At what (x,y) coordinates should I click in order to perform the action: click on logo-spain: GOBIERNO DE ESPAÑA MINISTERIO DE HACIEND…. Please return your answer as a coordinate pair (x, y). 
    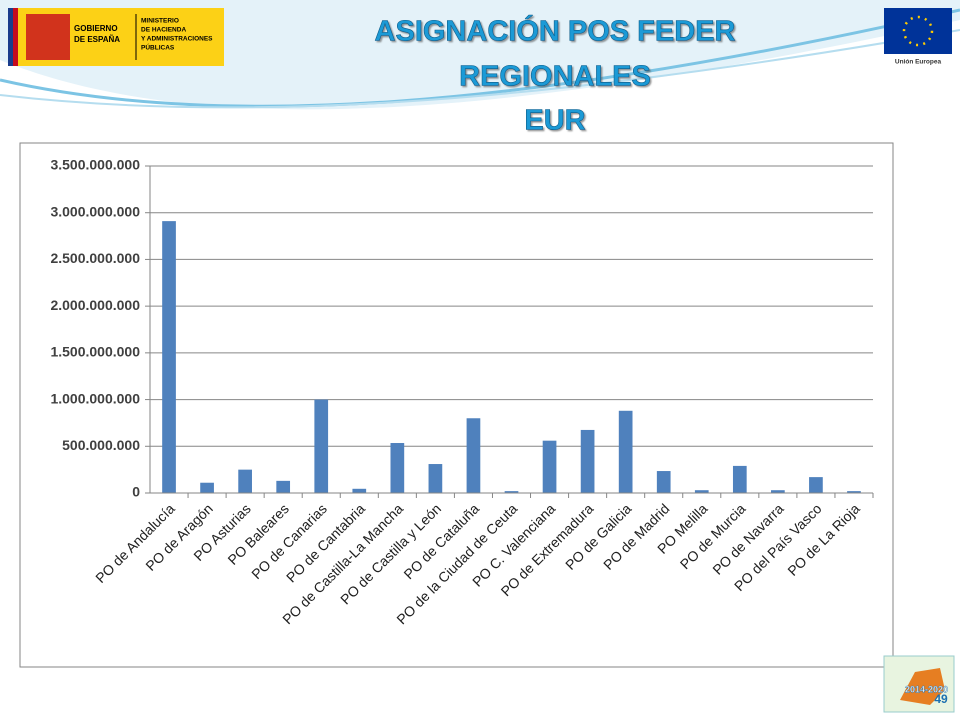
    Looking at the image, I should click on (116, 37).